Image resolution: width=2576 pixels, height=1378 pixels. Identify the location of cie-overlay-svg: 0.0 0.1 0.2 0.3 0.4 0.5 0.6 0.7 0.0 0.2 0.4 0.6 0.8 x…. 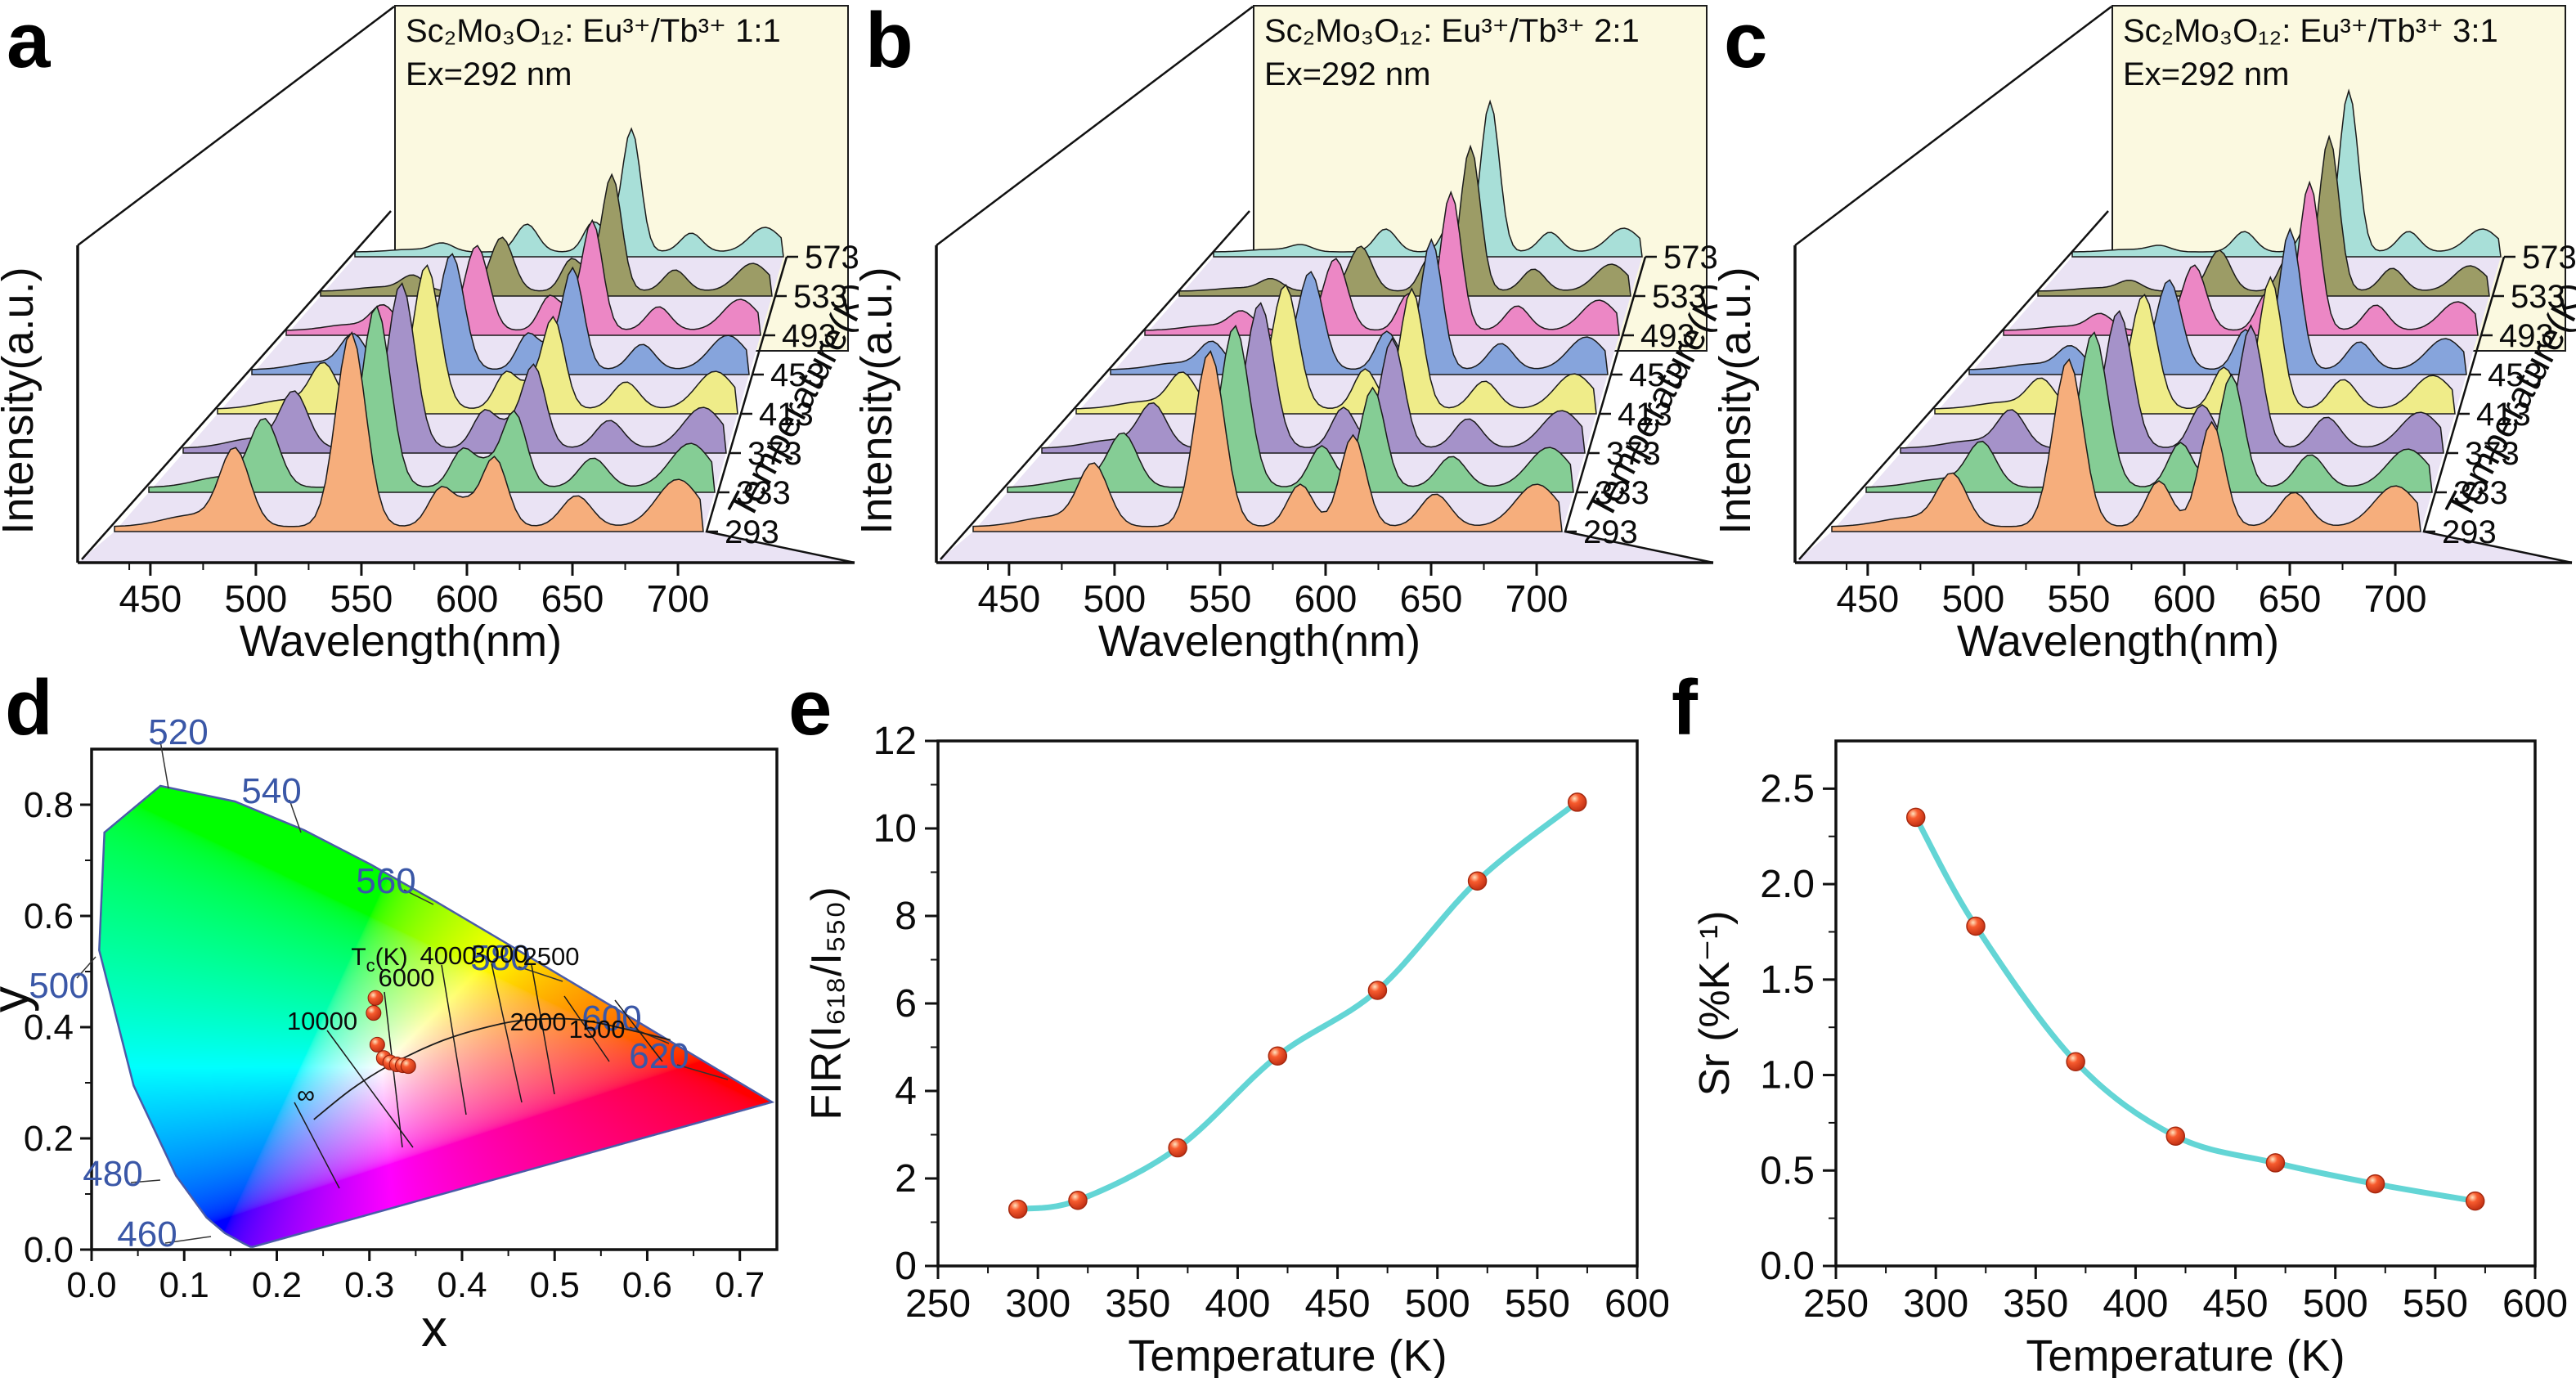
(389, 1035).